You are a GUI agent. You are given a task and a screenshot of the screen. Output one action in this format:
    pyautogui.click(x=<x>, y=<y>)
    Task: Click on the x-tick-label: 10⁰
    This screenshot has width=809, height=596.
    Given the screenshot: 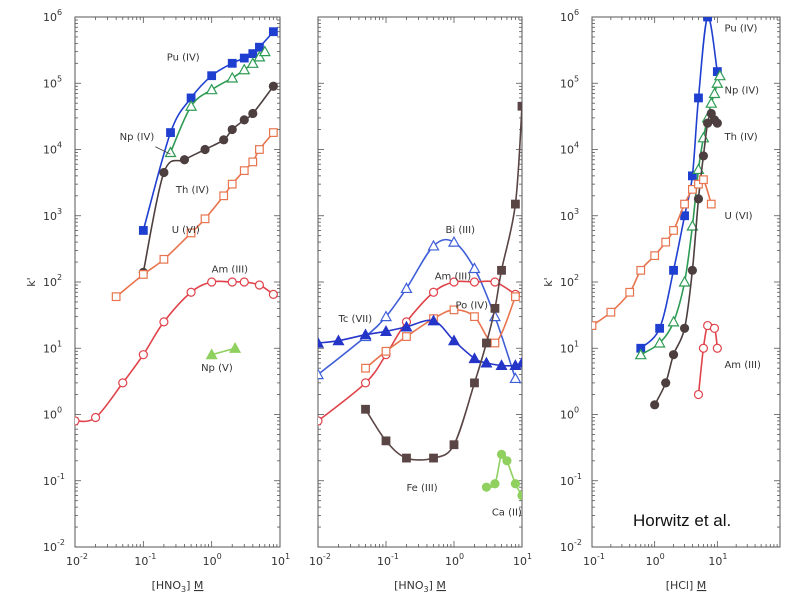 What is the action you would take?
    pyautogui.click(x=655, y=560)
    